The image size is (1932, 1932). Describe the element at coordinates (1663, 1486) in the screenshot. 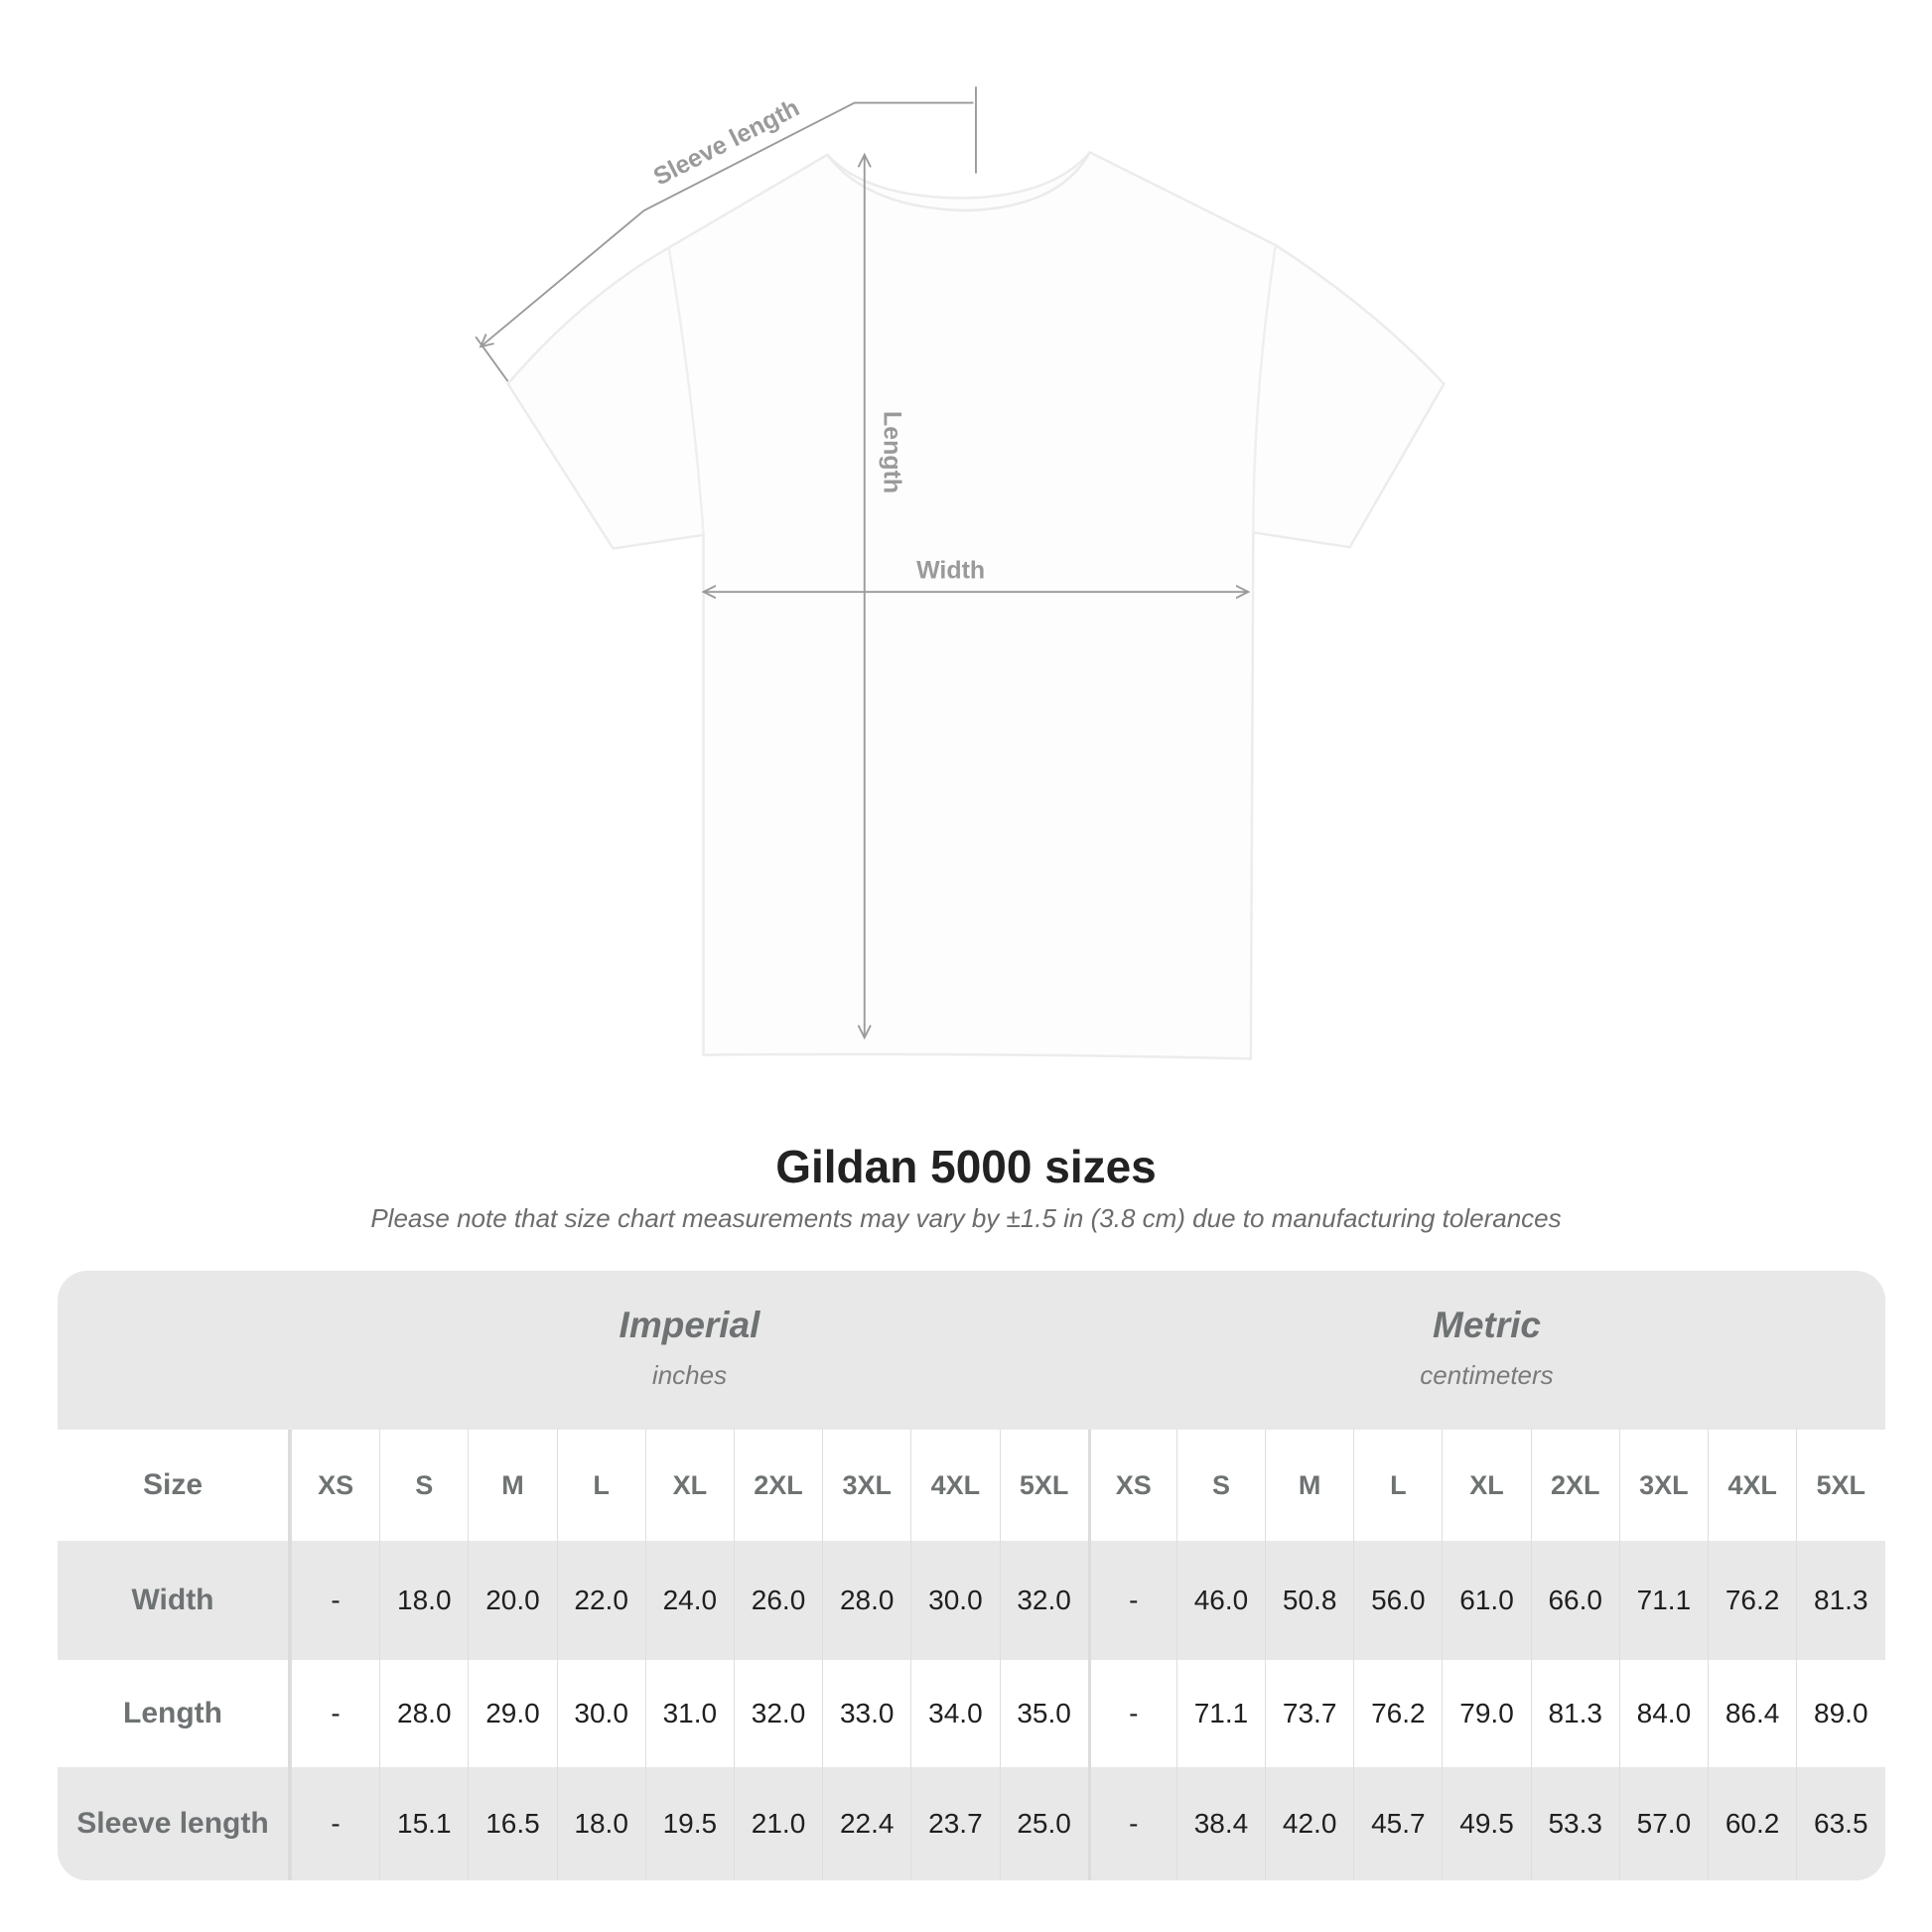

I see `size-metric-3xl: 3XL` at that location.